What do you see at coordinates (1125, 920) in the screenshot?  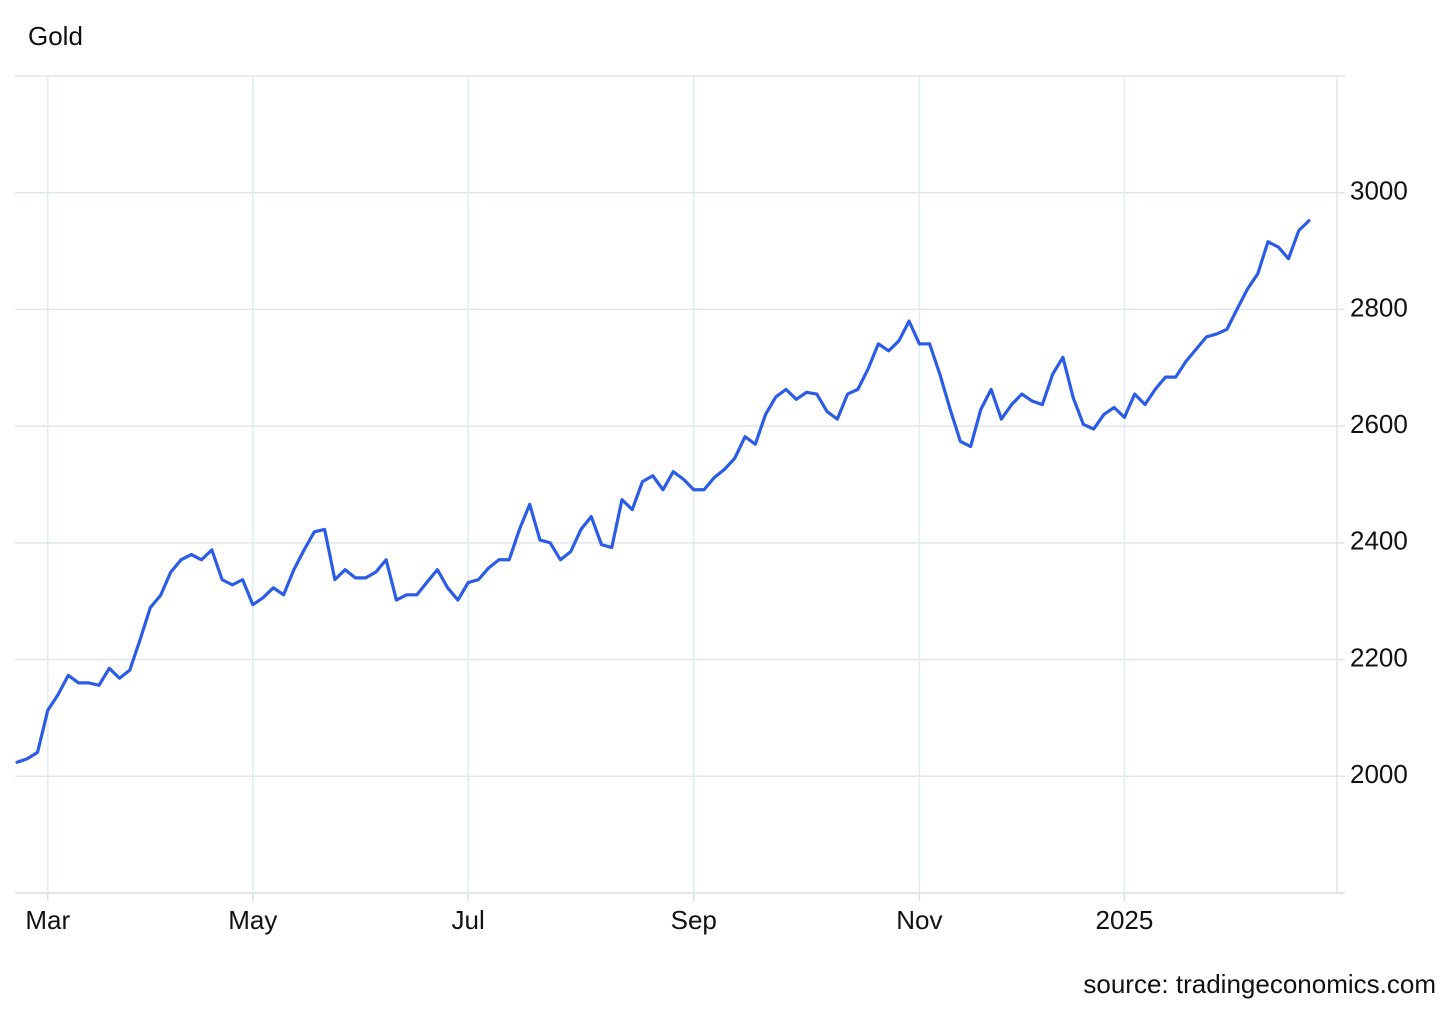 I see `x-tick-label: 2025` at bounding box center [1125, 920].